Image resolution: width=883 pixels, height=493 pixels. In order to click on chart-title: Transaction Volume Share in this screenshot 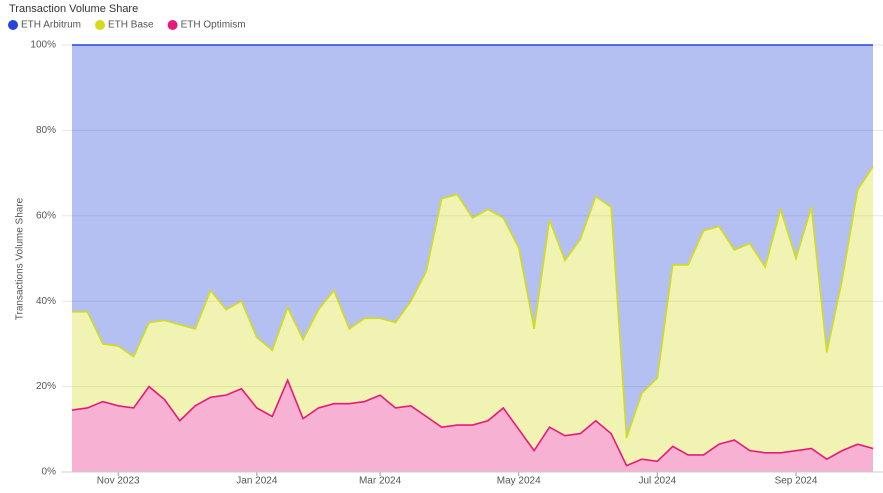, I will do `click(73, 9)`.